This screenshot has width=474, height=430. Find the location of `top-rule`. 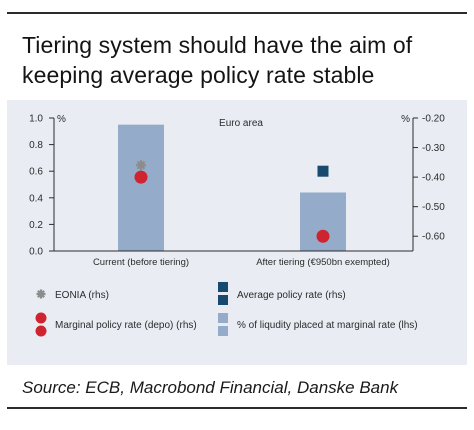

top-rule is located at coordinates (237, 13).